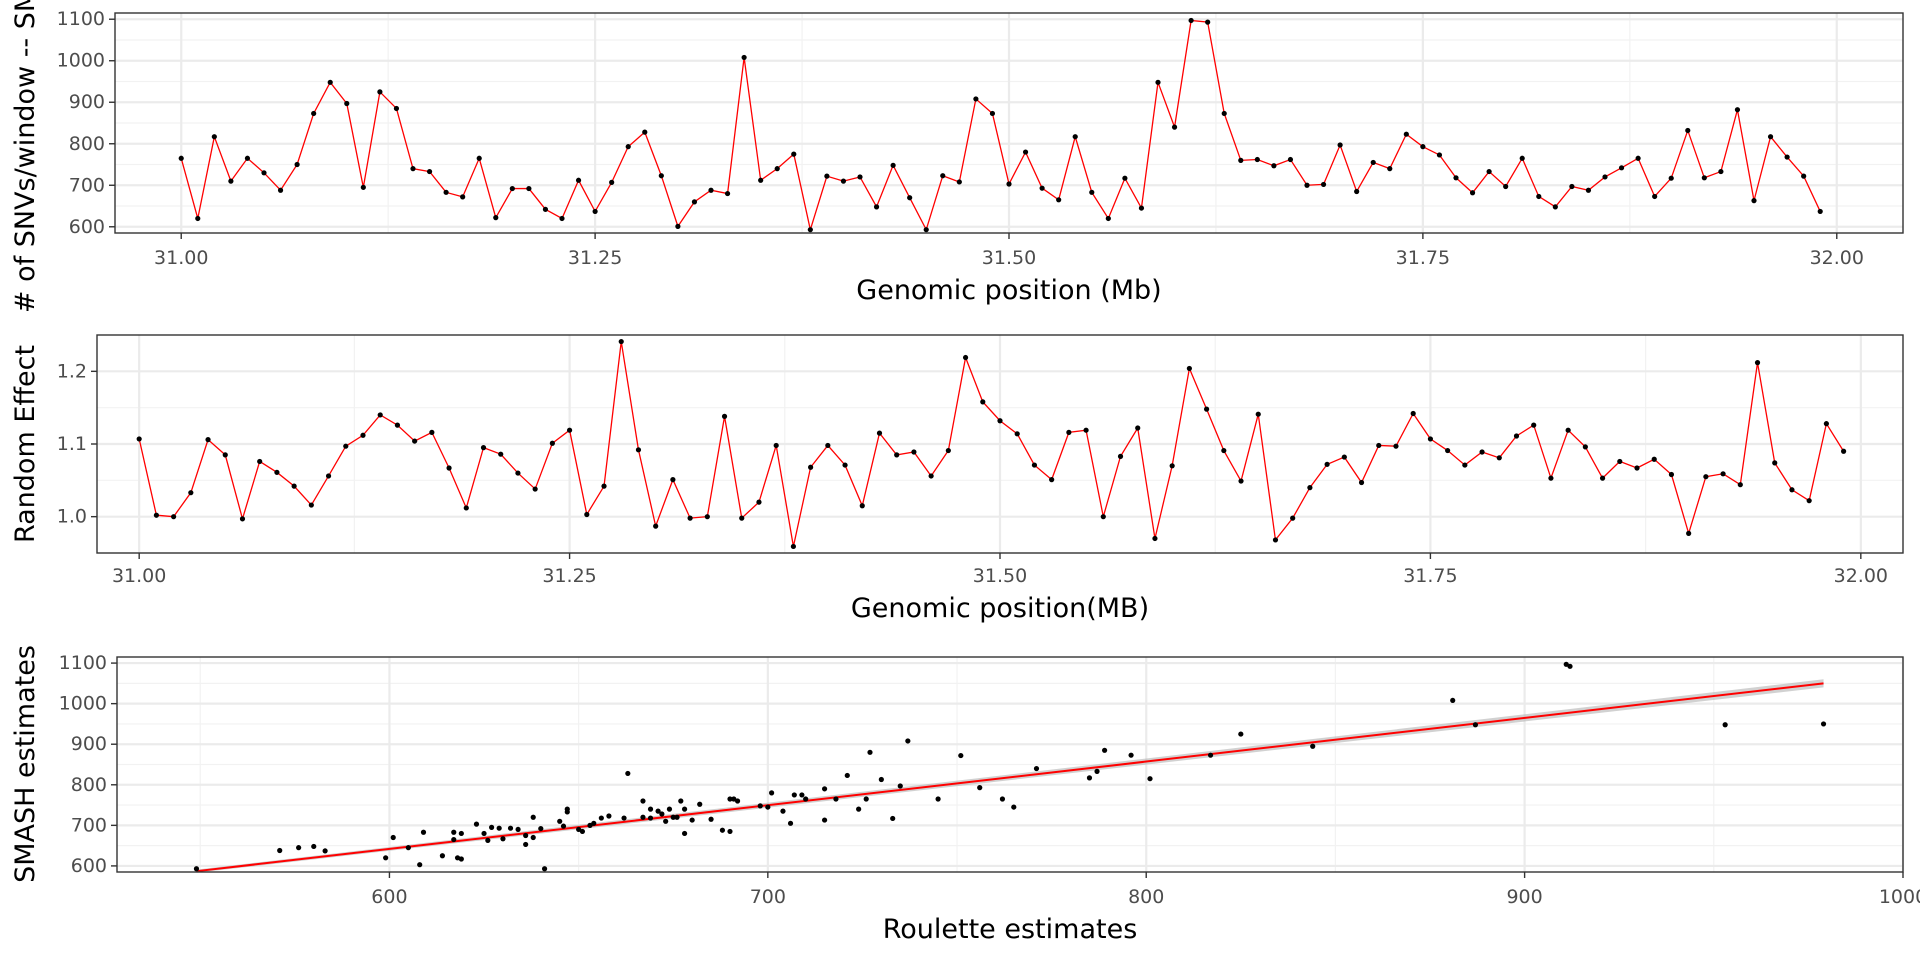 Image resolution: width=1920 pixels, height=960 pixels. I want to click on y-tick-label: 700, so click(87, 185).